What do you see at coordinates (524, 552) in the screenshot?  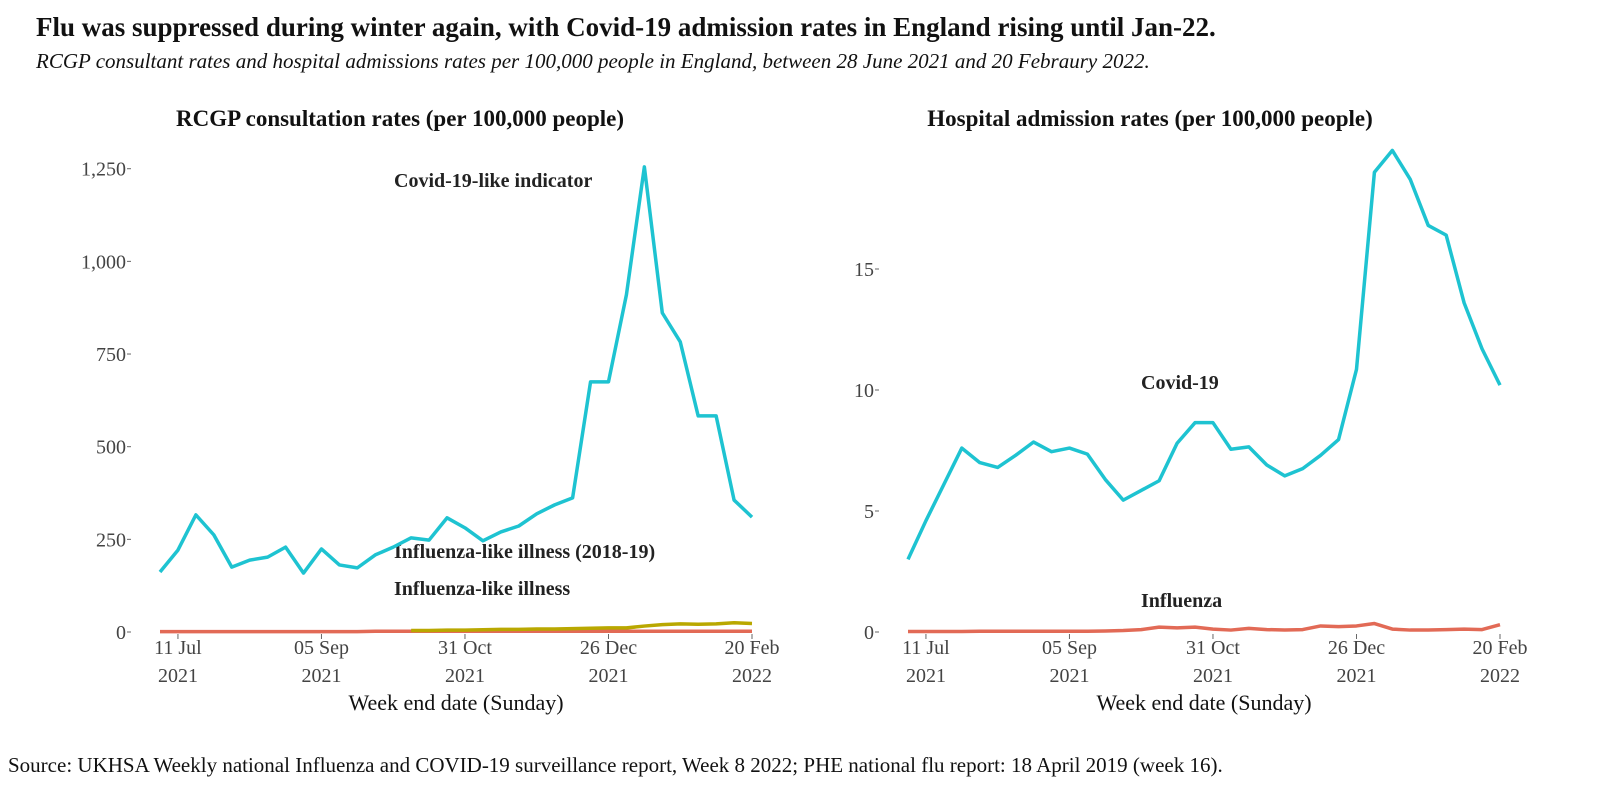 I see `series-label: Influenza-like illness (2018-19)` at bounding box center [524, 552].